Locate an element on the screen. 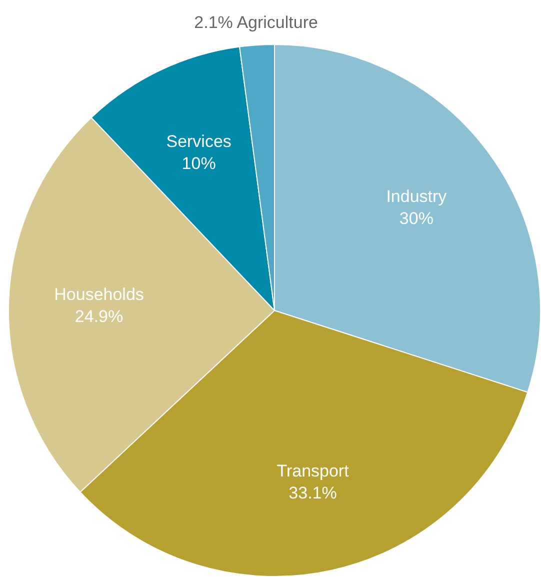 This screenshot has width=541, height=577. data-label: 33.1% is located at coordinates (312, 493).